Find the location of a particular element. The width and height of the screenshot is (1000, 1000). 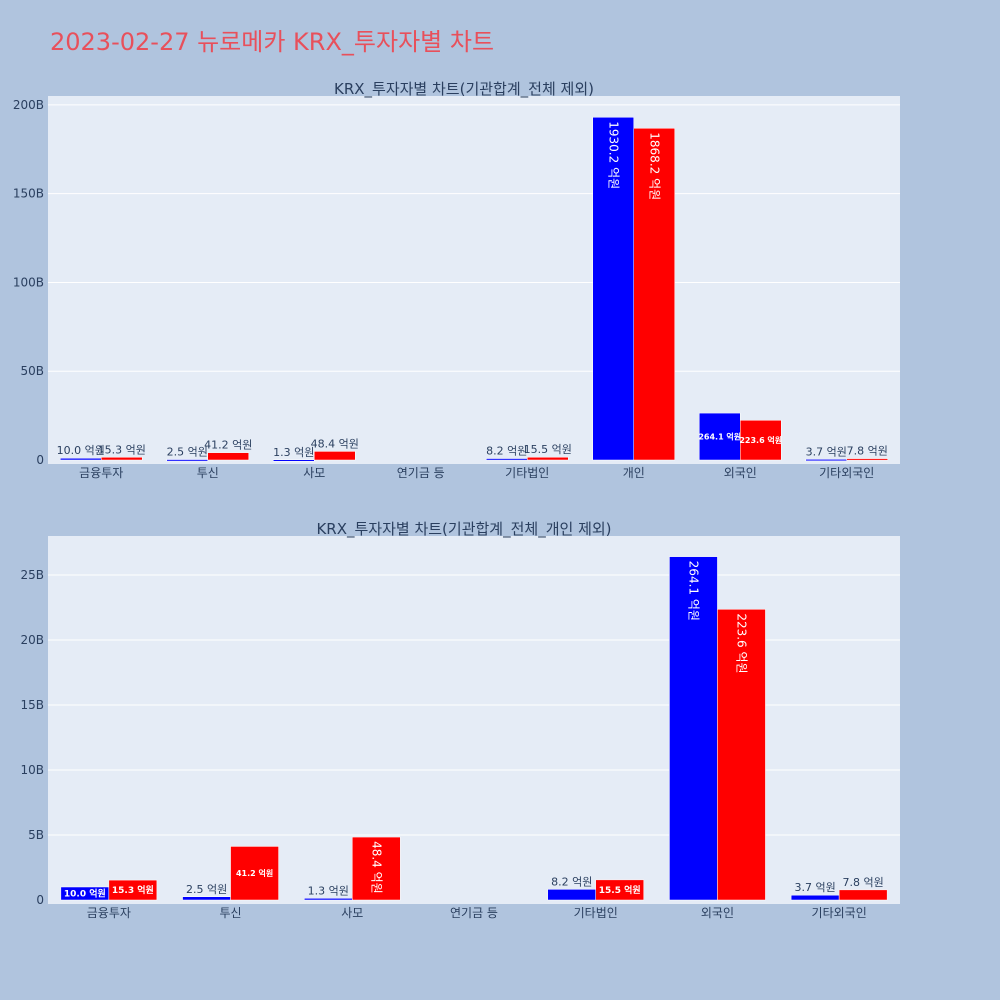

y-tick-label: 200B is located at coordinates (28, 105).